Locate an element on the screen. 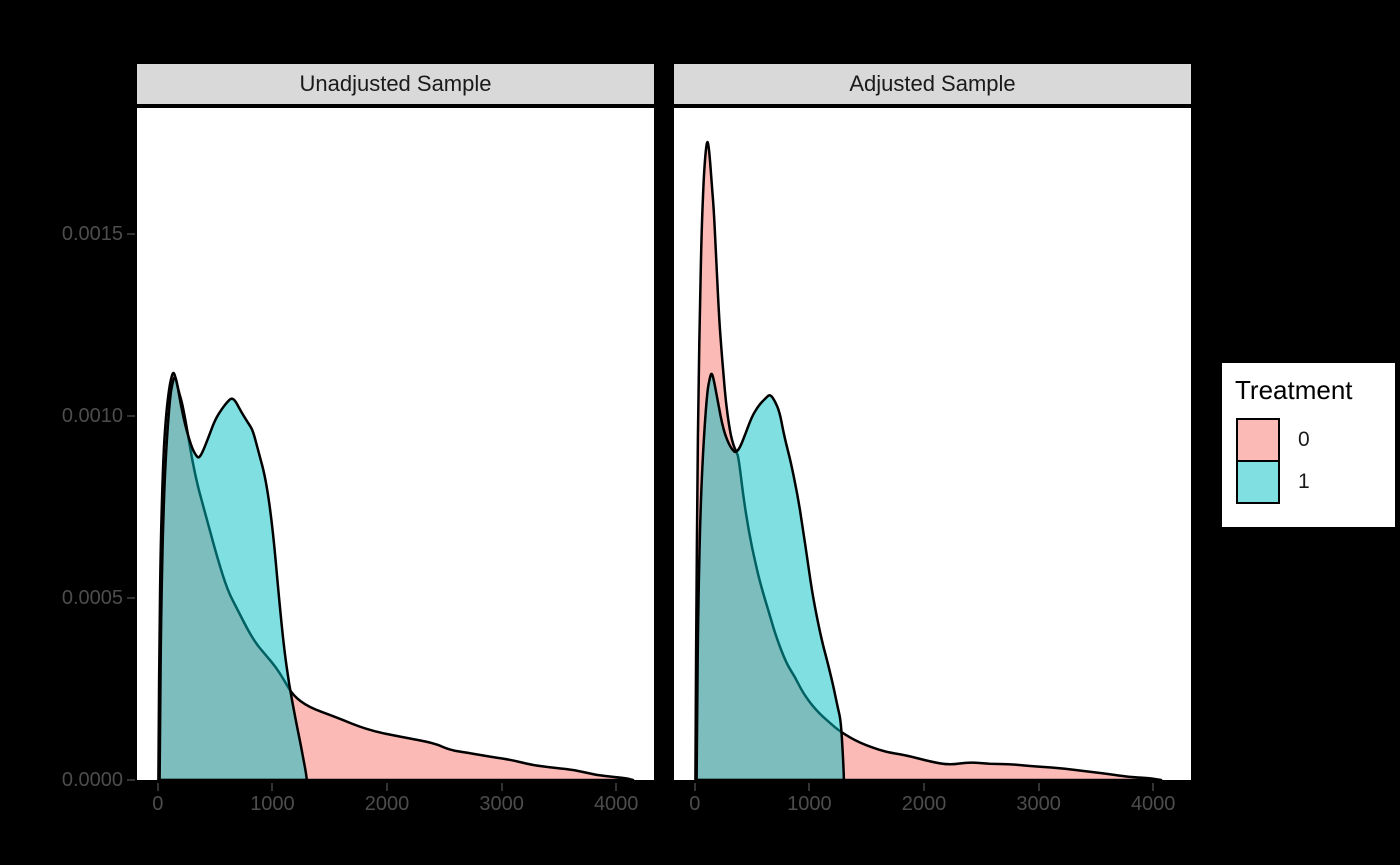  facet-strip-adjusted: Adjusted Sample is located at coordinates (932, 84).